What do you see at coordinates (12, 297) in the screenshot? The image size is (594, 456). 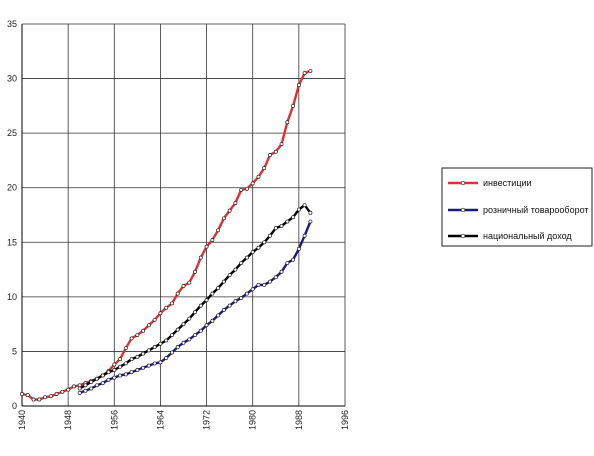 I see `y-tick-label: 10` at bounding box center [12, 297].